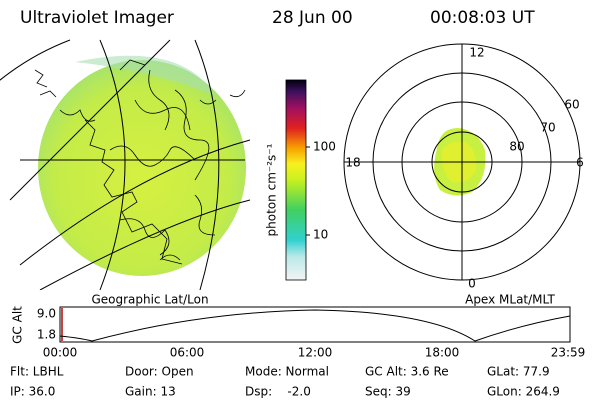  I want to click on y-axis-label: GC Alt, so click(18, 325).